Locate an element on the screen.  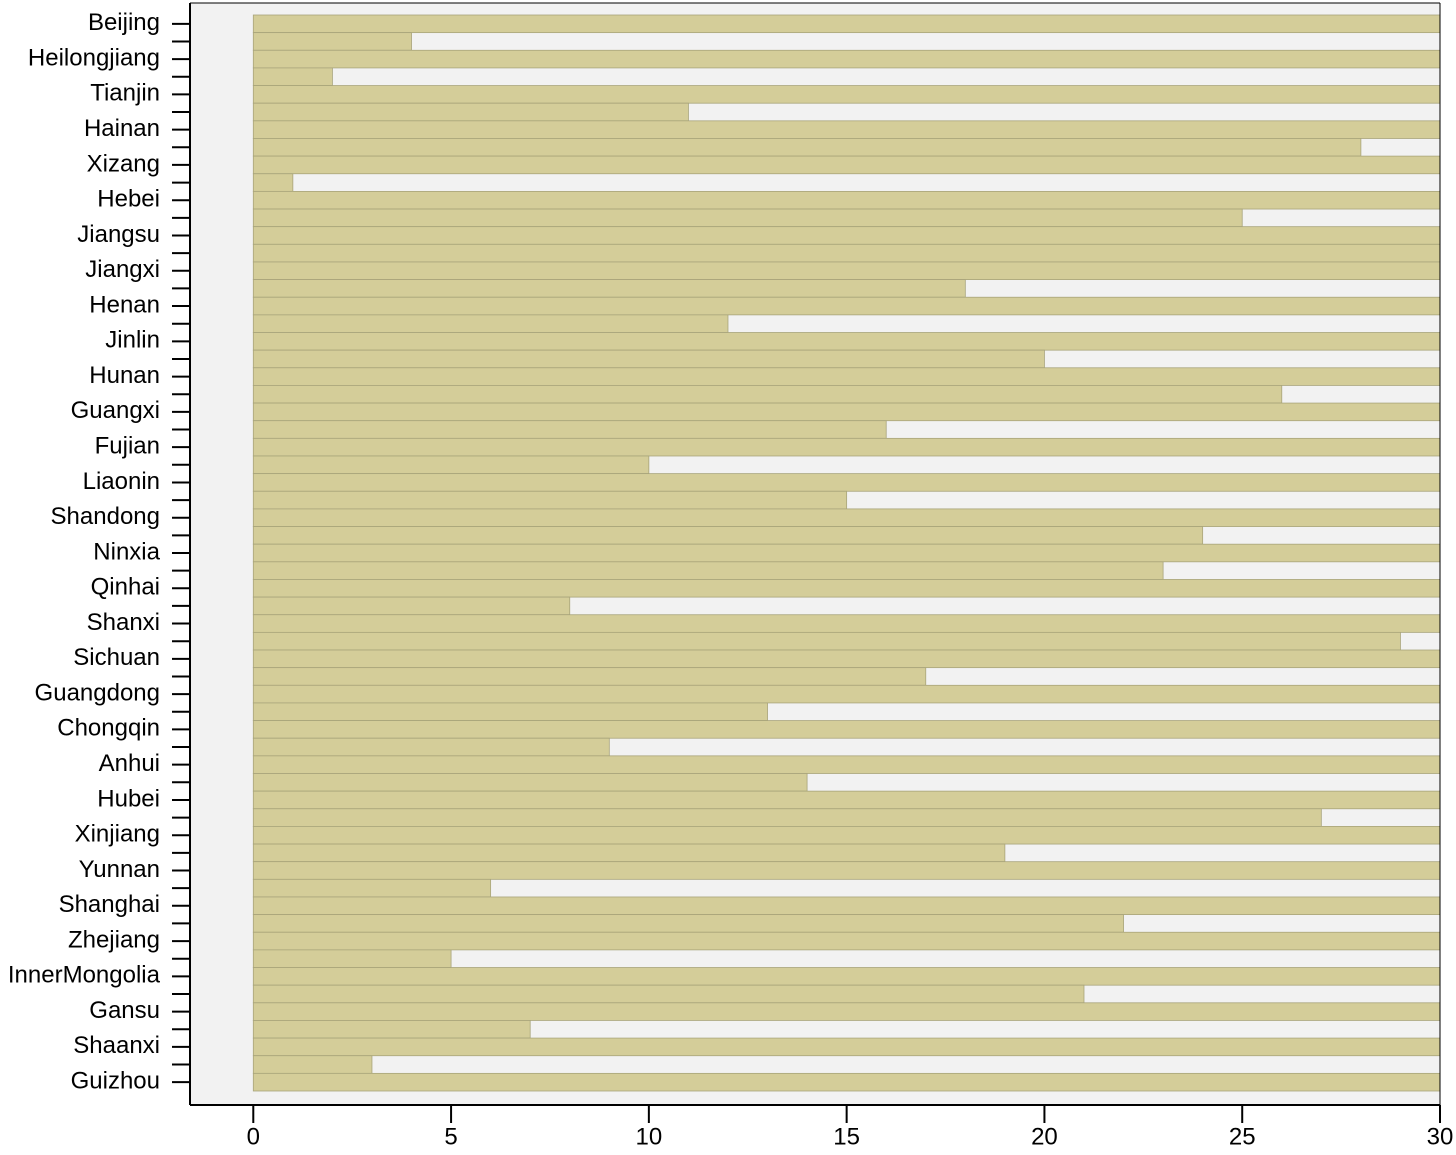
y-tick-label: Guangdong is located at coordinates (97, 692).